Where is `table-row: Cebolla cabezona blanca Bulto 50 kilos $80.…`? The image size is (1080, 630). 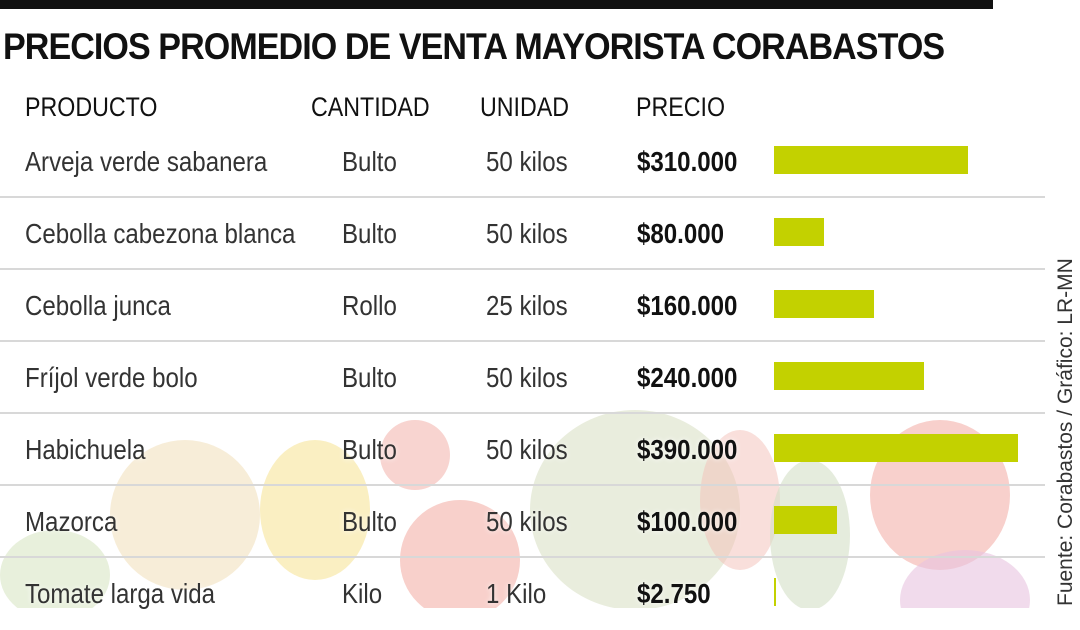 table-row: Cebolla cabezona blanca Bulto 50 kilos $80.… is located at coordinates (522, 234).